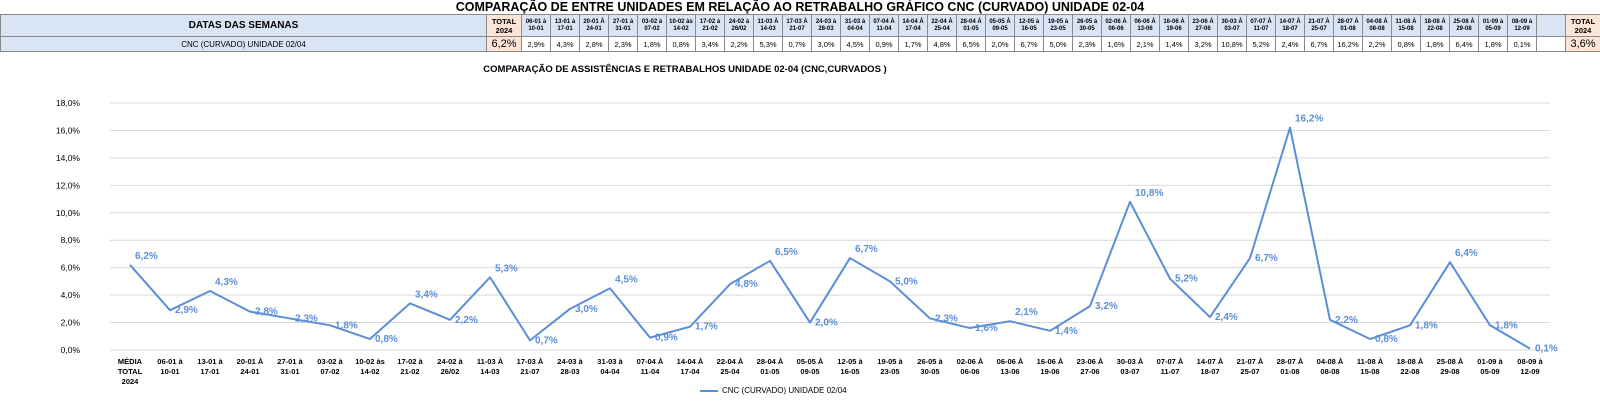 Image resolution: width=1600 pixels, height=413 pixels. What do you see at coordinates (768, 25) in the screenshot?
I see `week-header-9: 11-03 À 14-03` at bounding box center [768, 25].